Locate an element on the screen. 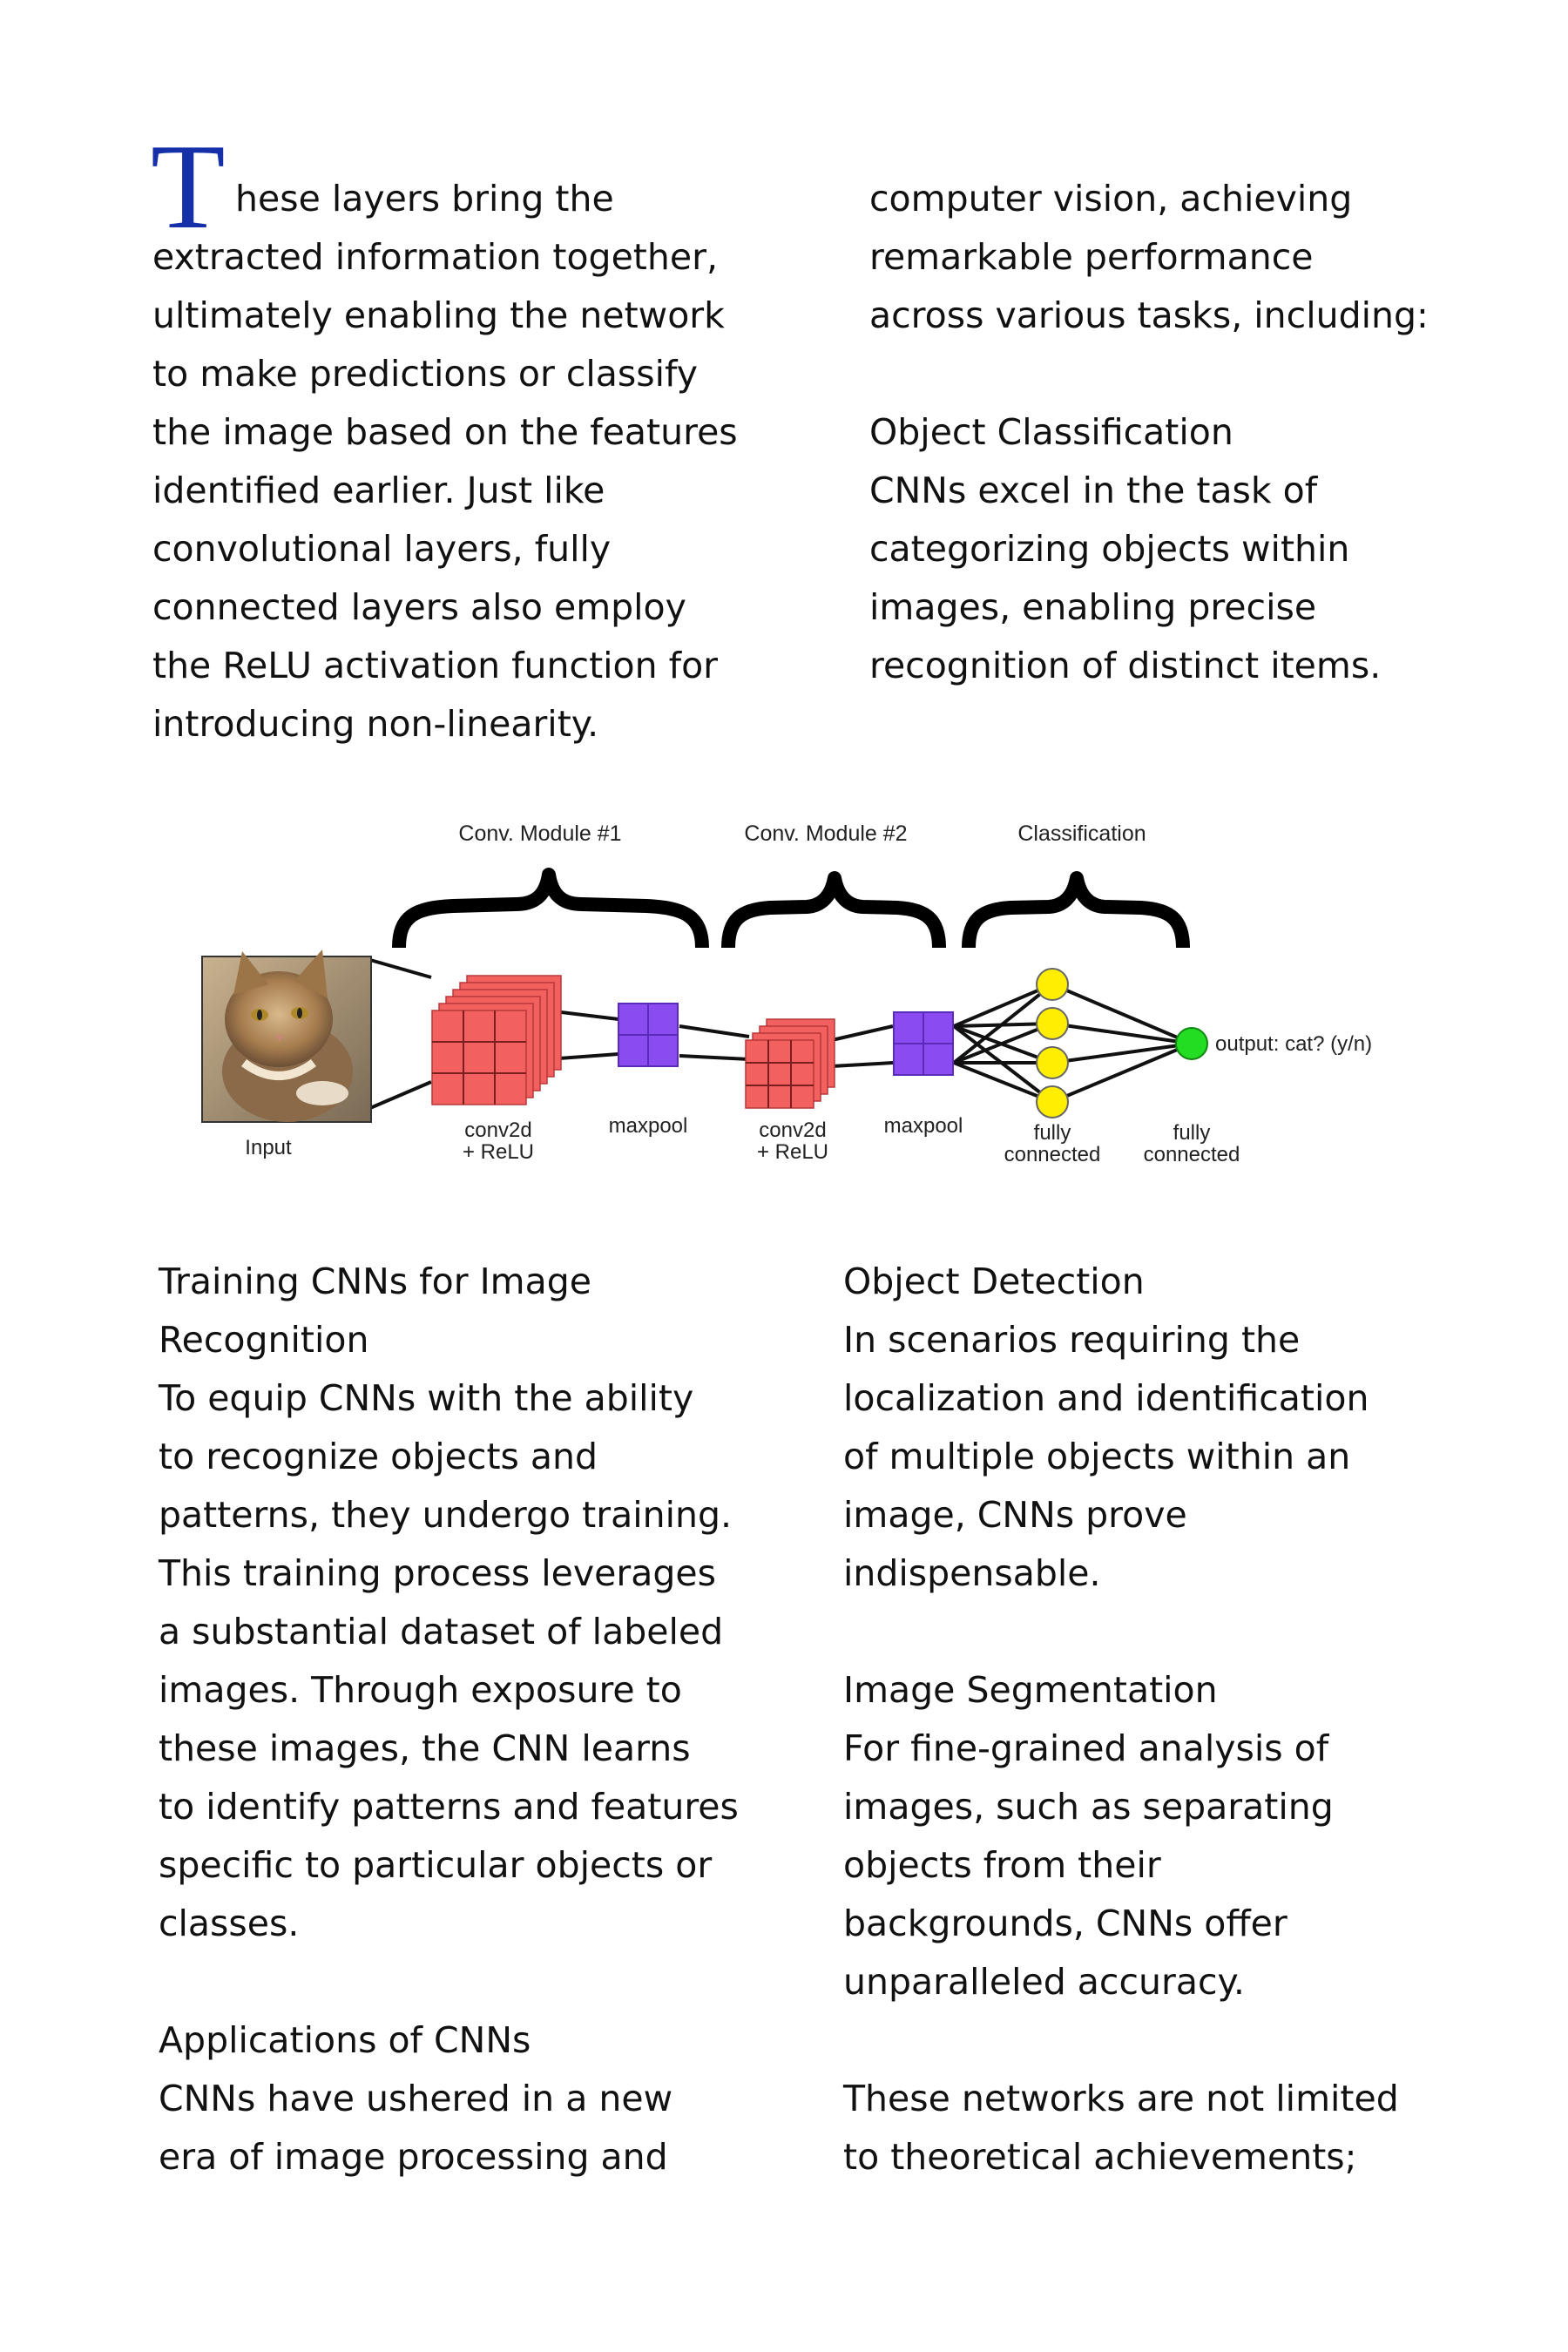 This screenshot has height=2352, width=1568. maxpool2-block is located at coordinates (924, 1044).